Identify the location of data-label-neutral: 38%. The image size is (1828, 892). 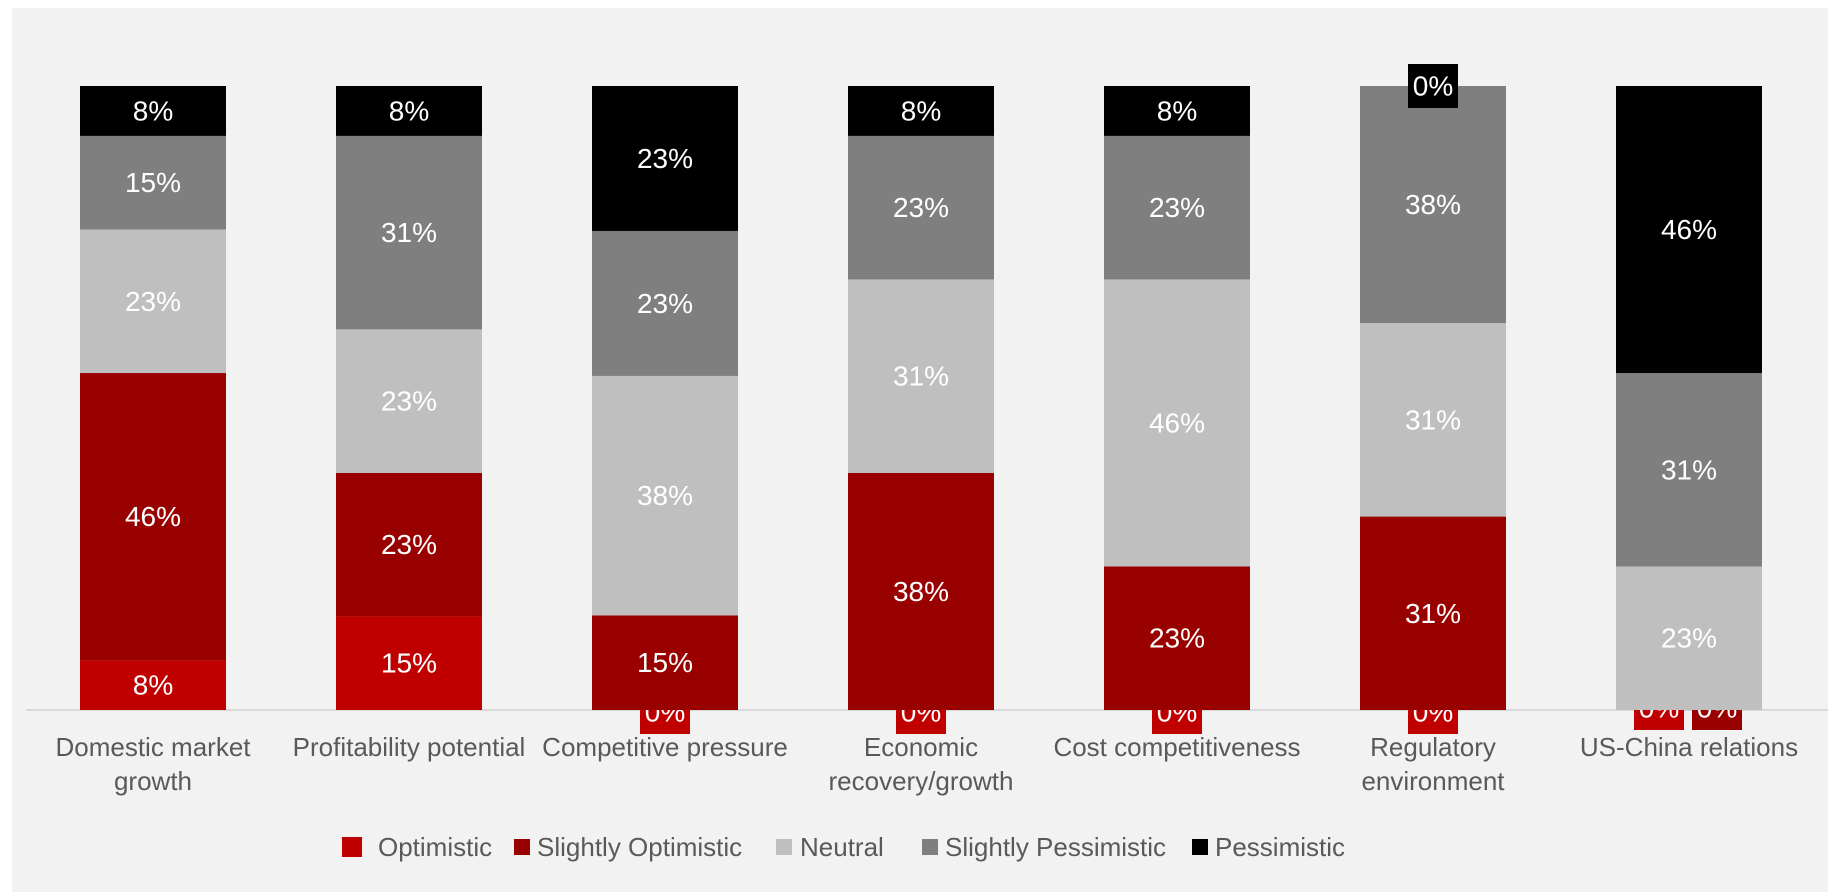
(665, 495).